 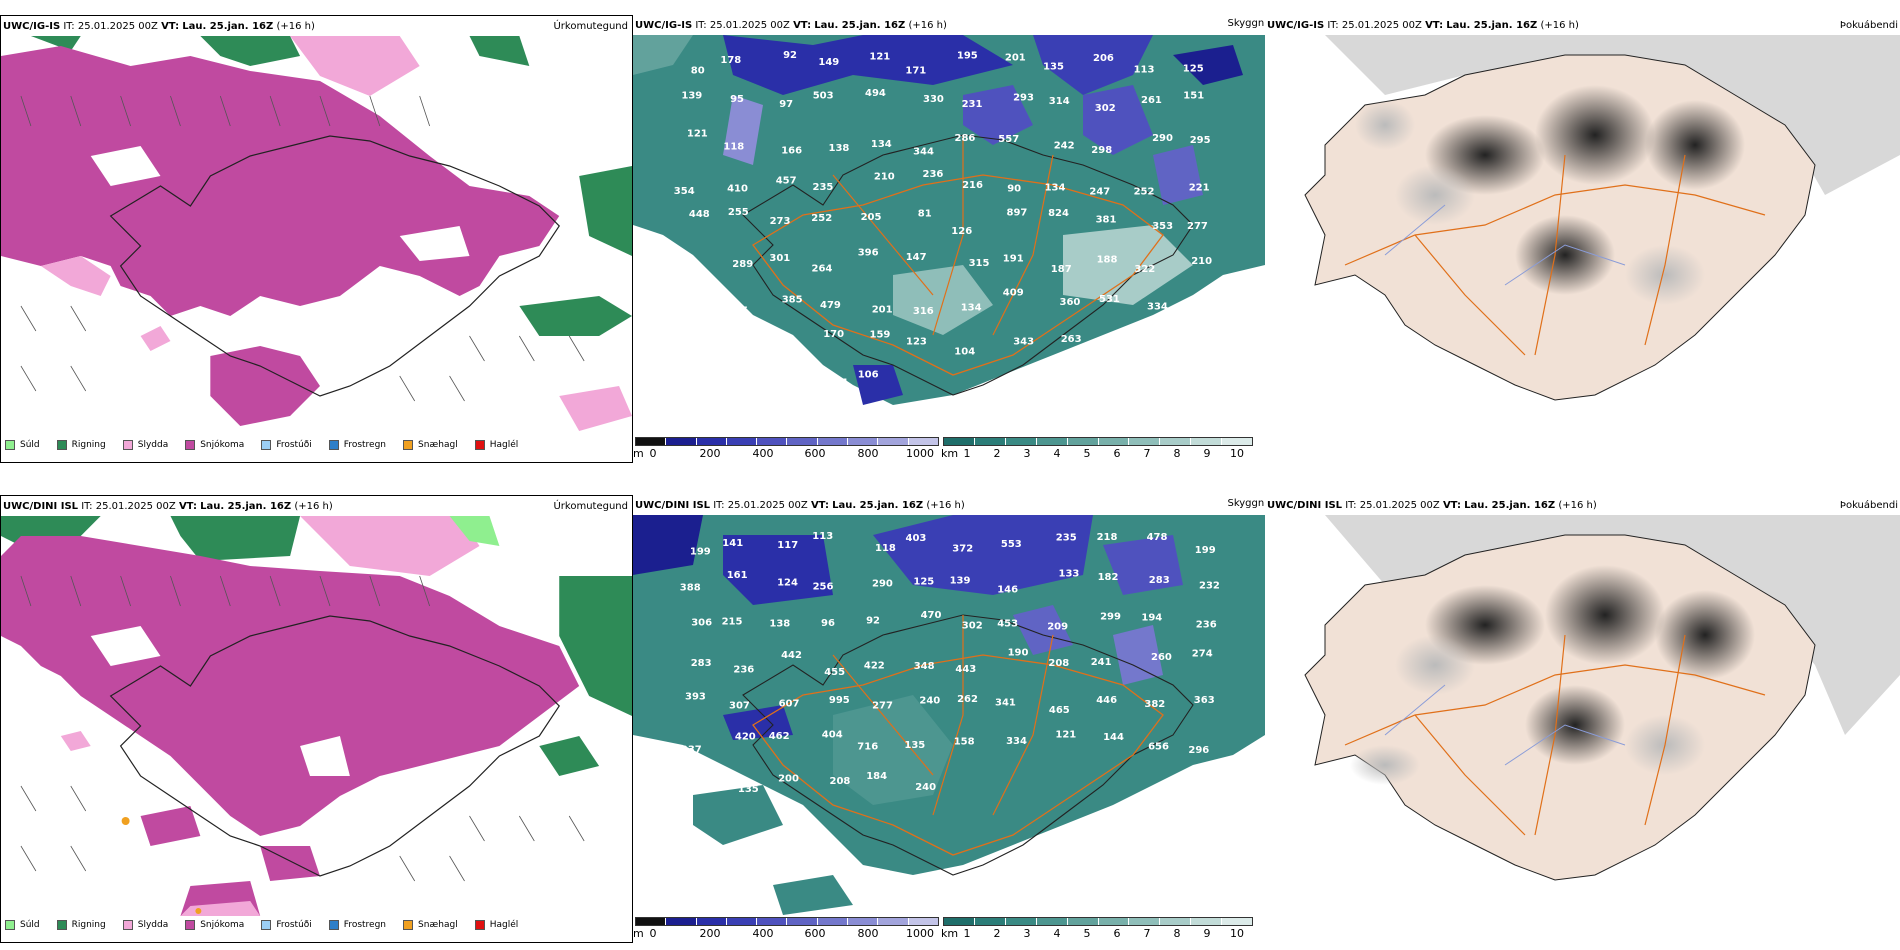 I want to click on cloud-base-label: 263, so click(x=1071, y=339).